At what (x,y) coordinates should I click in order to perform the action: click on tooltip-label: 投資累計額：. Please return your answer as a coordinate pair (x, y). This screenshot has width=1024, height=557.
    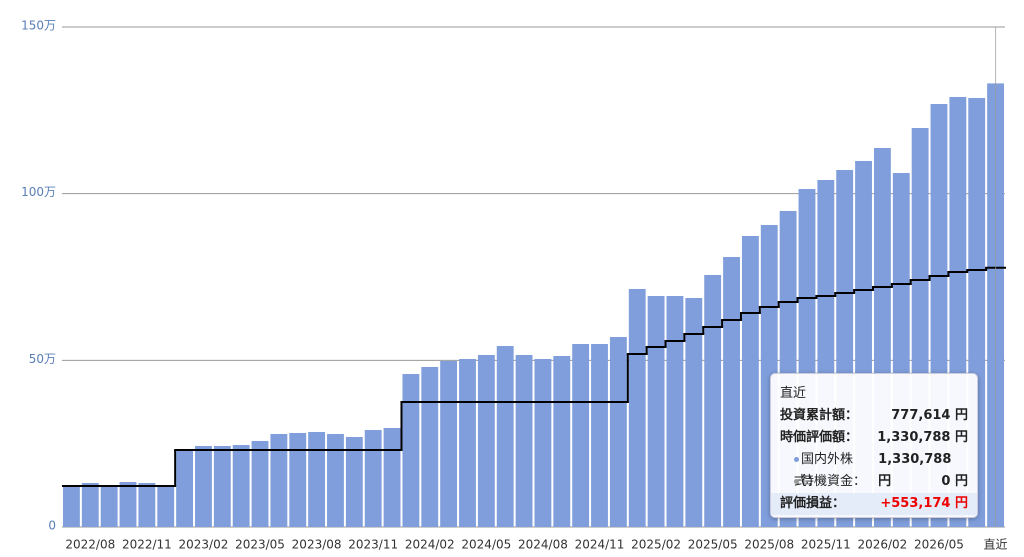
    Looking at the image, I should click on (819, 415).